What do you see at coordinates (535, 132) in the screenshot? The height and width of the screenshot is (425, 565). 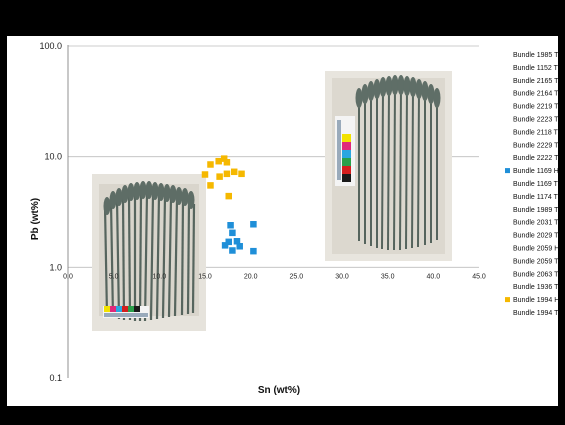 I see `legend-entry: Bundle 2118 T` at bounding box center [535, 132].